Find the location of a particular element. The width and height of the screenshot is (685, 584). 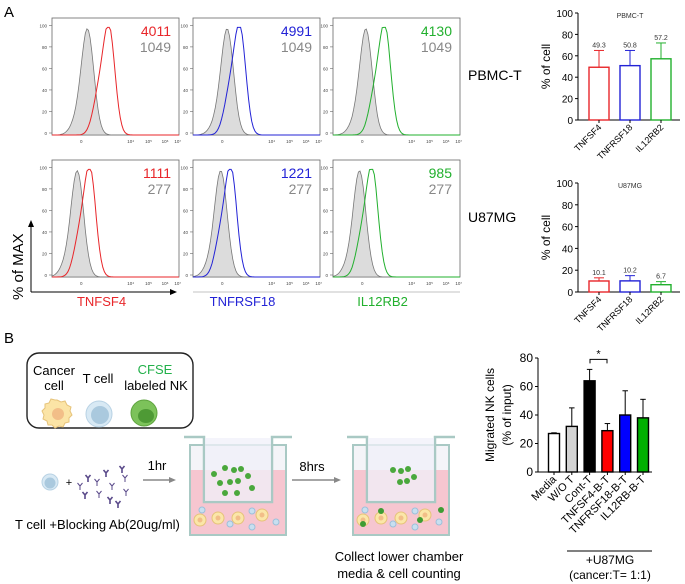

transwell-after-icon is located at coordinates (401, 485).